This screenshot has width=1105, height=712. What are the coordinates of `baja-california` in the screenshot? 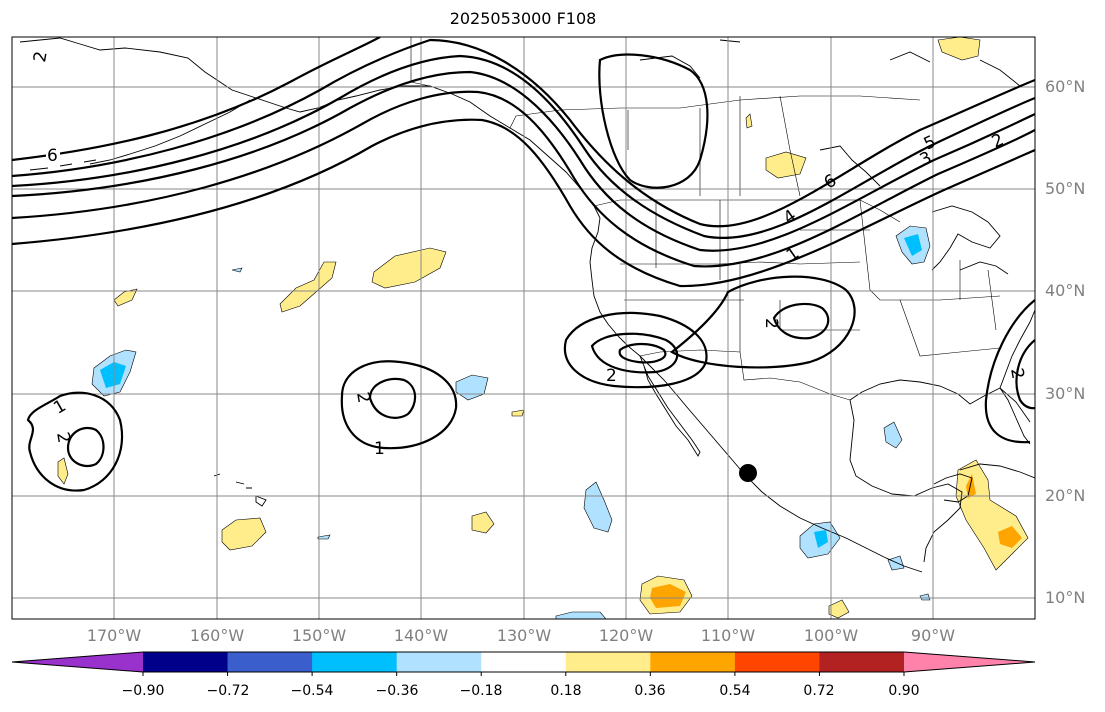 It's located at (670, 406).